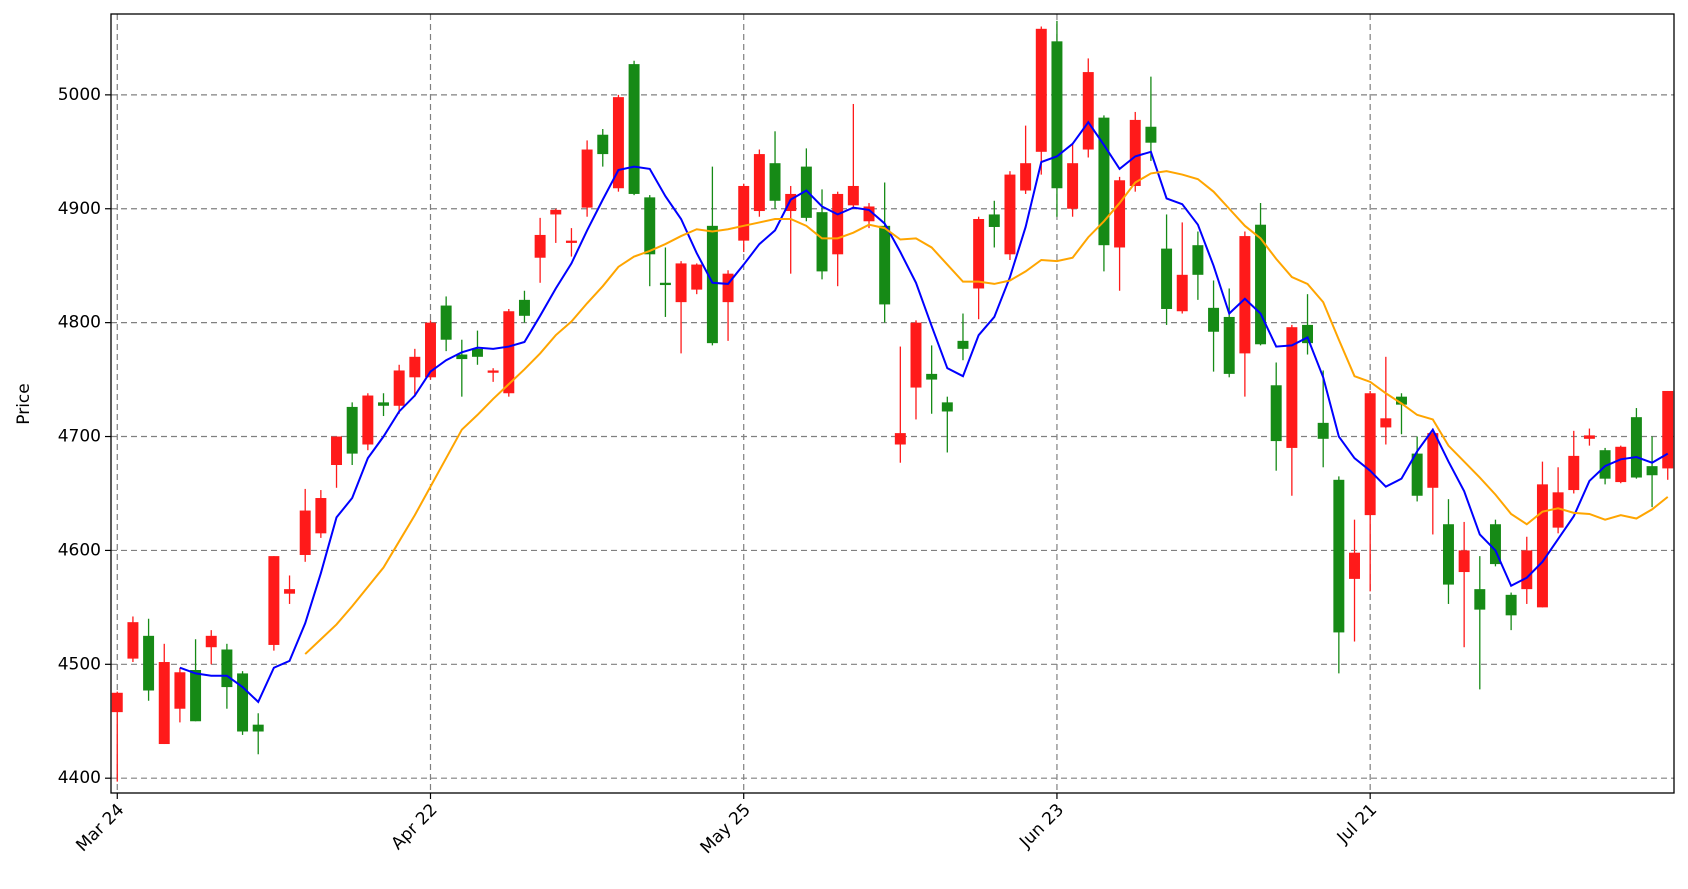 The image size is (1688, 889). What do you see at coordinates (79, 95) in the screenshot?
I see `y-tick-label: 5000` at bounding box center [79, 95].